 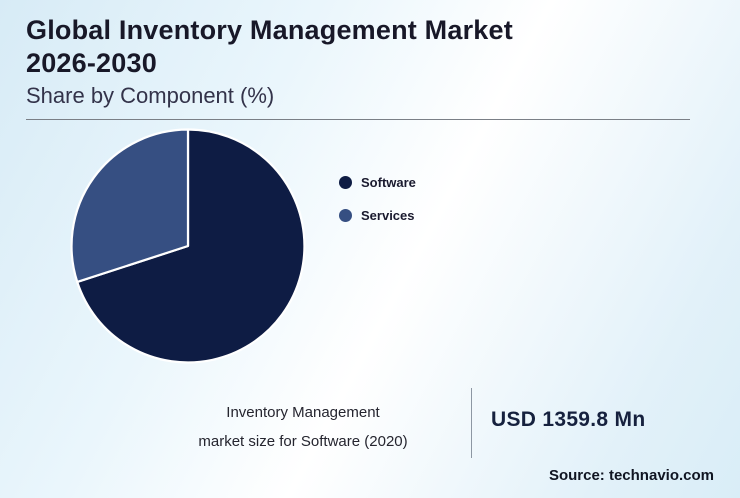 What do you see at coordinates (471, 423) in the screenshot?
I see `annotation-divider` at bounding box center [471, 423].